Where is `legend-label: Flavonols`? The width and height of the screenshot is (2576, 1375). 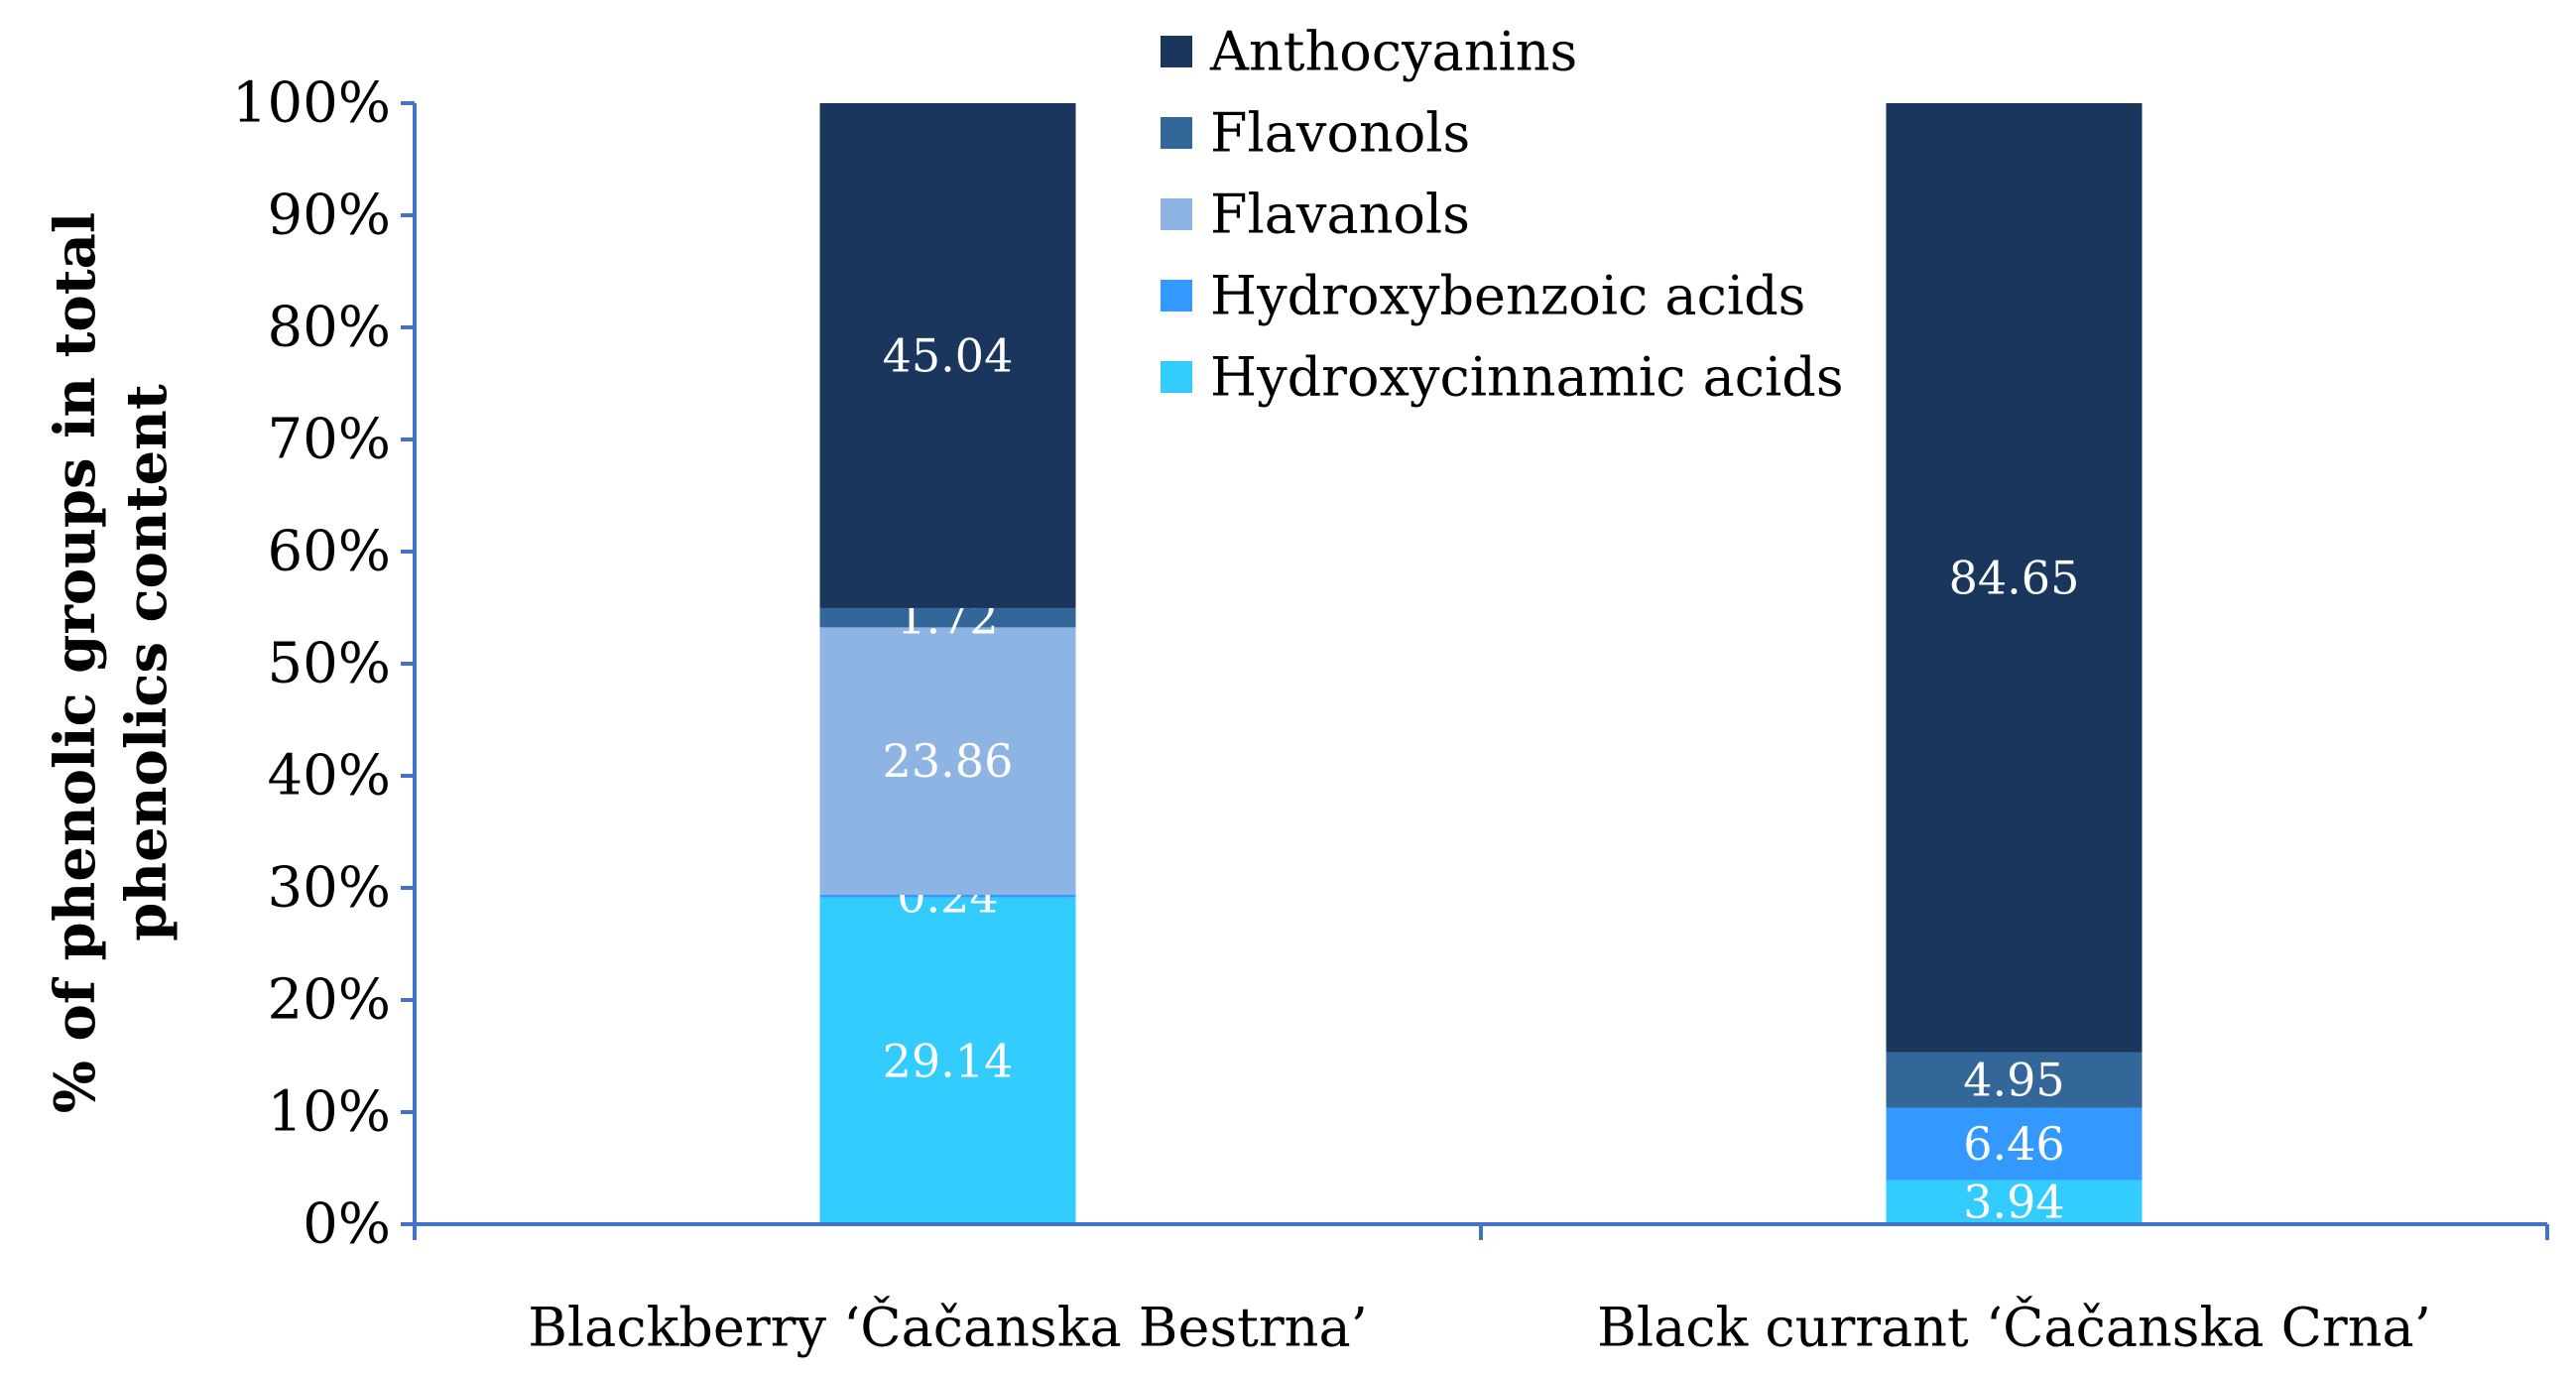
legend-label: Flavonols is located at coordinates (1340, 134).